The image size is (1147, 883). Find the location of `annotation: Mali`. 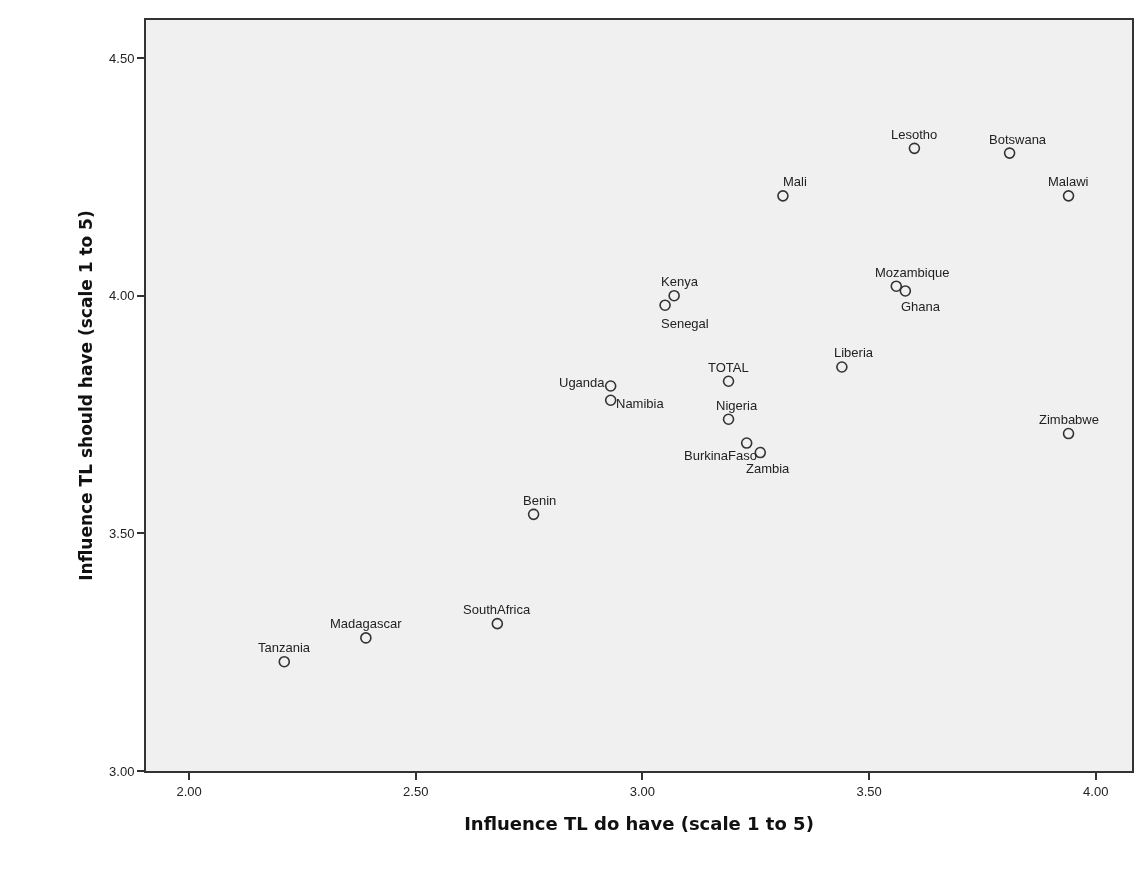

annotation: Mali is located at coordinates (795, 181).